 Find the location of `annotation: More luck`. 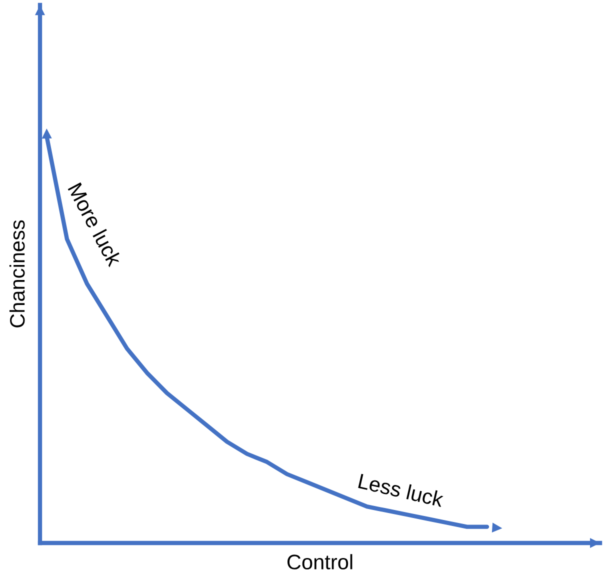

annotation: More luck is located at coordinates (95, 225).